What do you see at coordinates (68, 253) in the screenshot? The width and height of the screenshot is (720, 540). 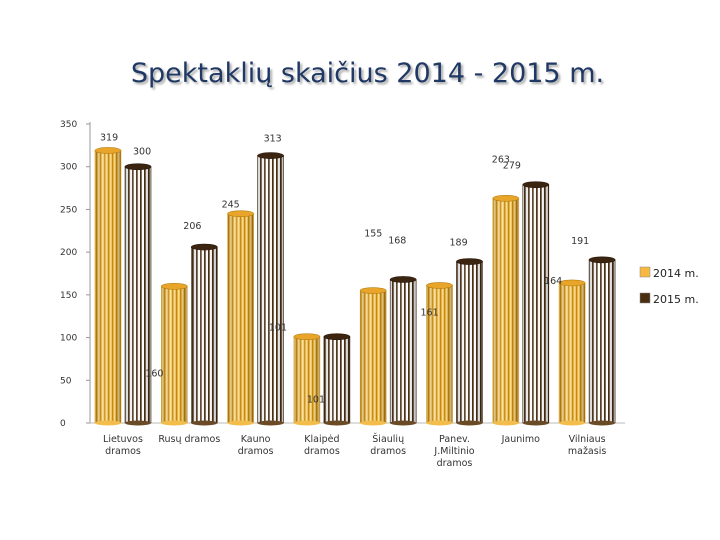 I see `y-tick-label: 200` at bounding box center [68, 253].